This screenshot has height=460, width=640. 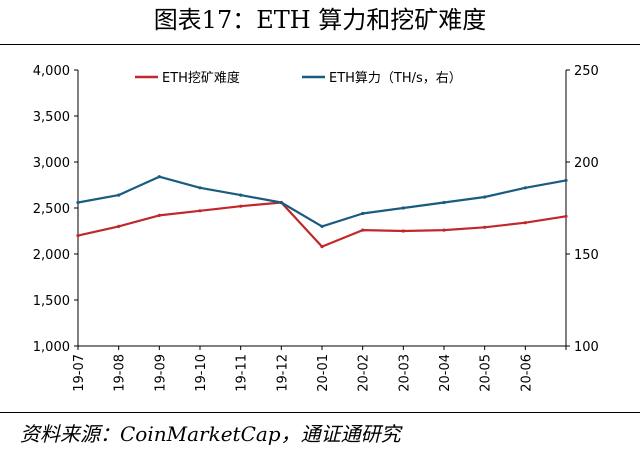 I want to click on x-tick-label: 19-09, so click(x=160, y=373).